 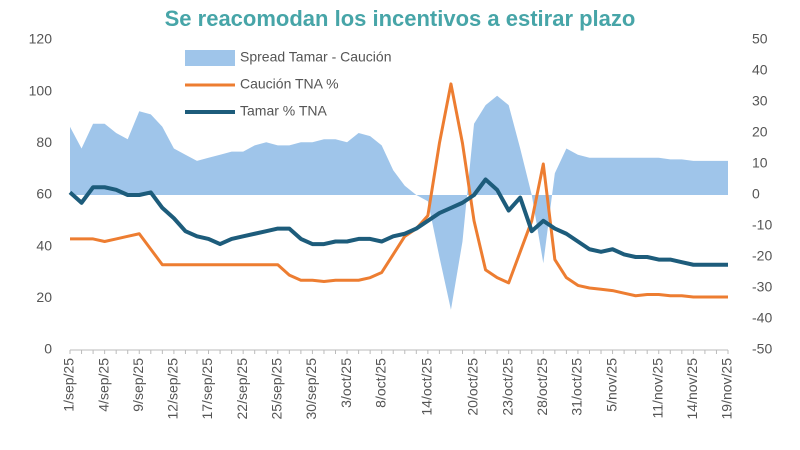 What do you see at coordinates (138, 385) in the screenshot?
I see `x-tick-label: 9/sep/25` at bounding box center [138, 385].